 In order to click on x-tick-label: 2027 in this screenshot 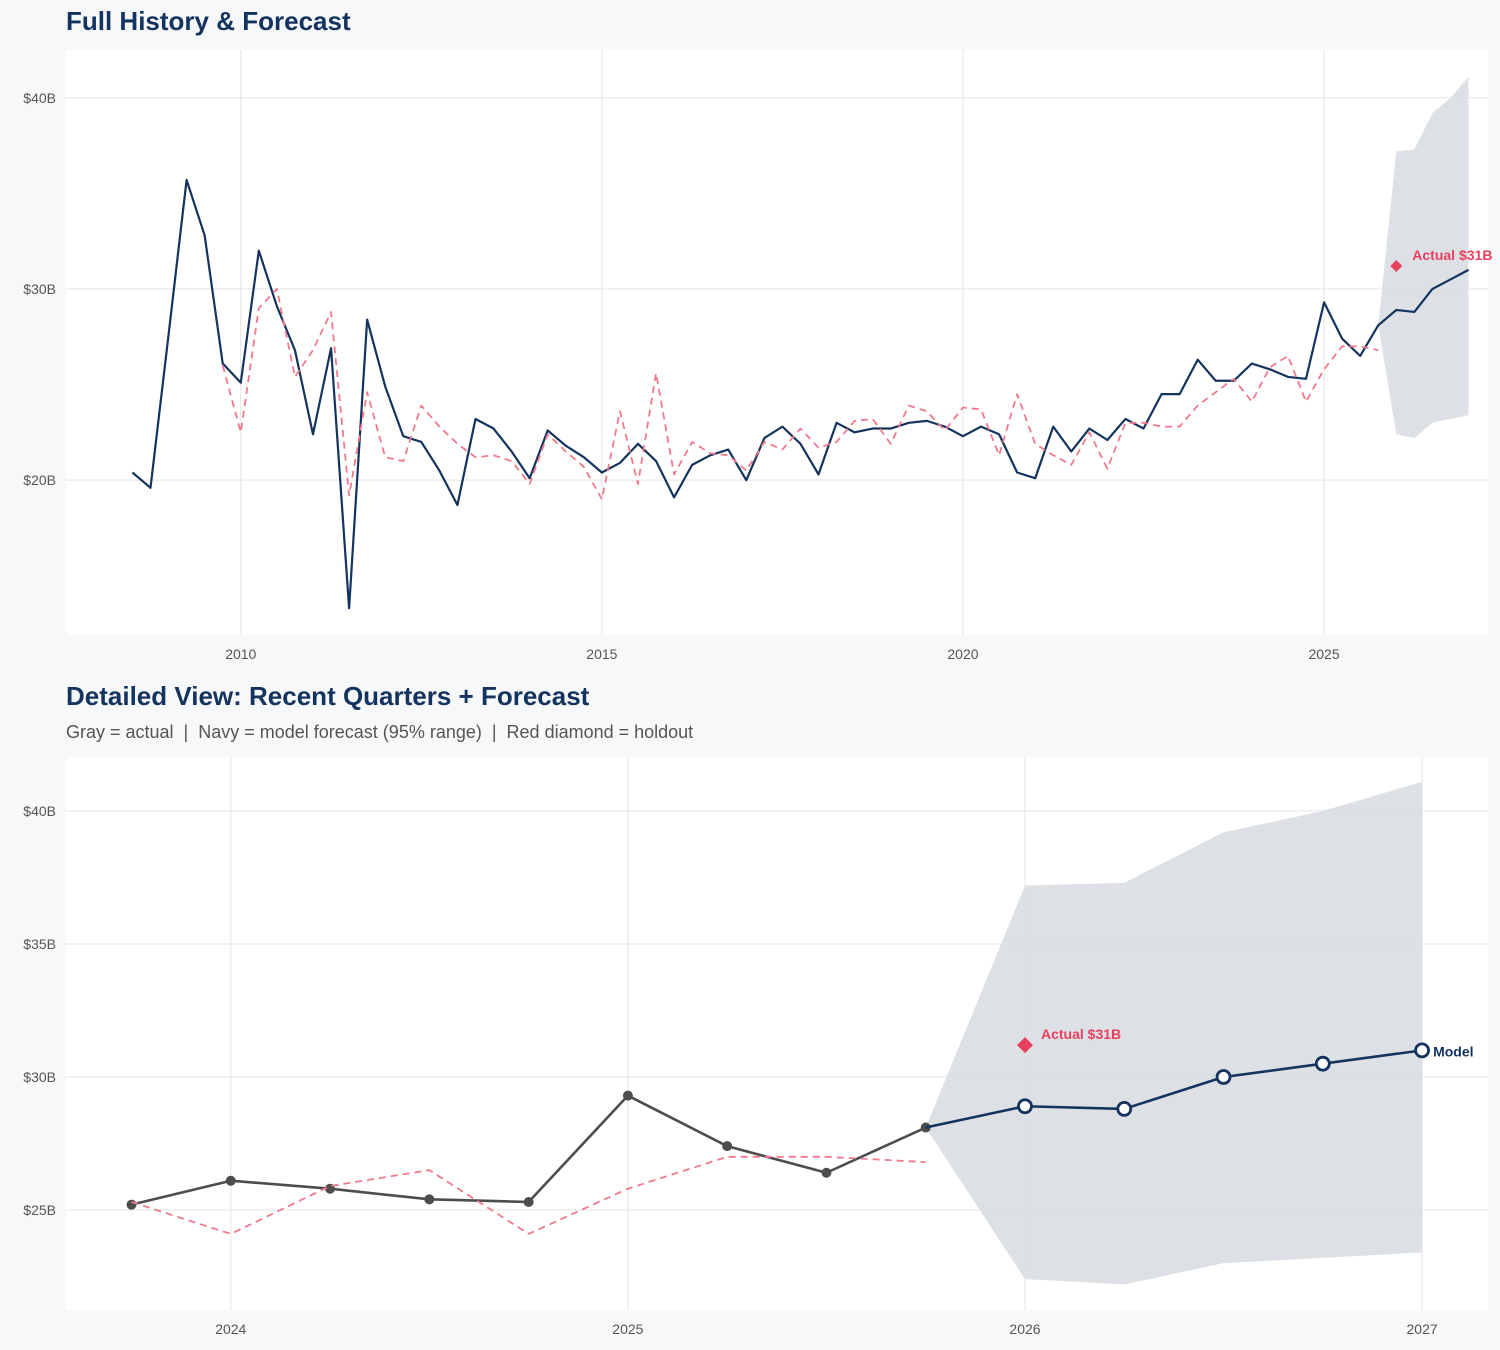, I will do `click(1422, 1329)`.